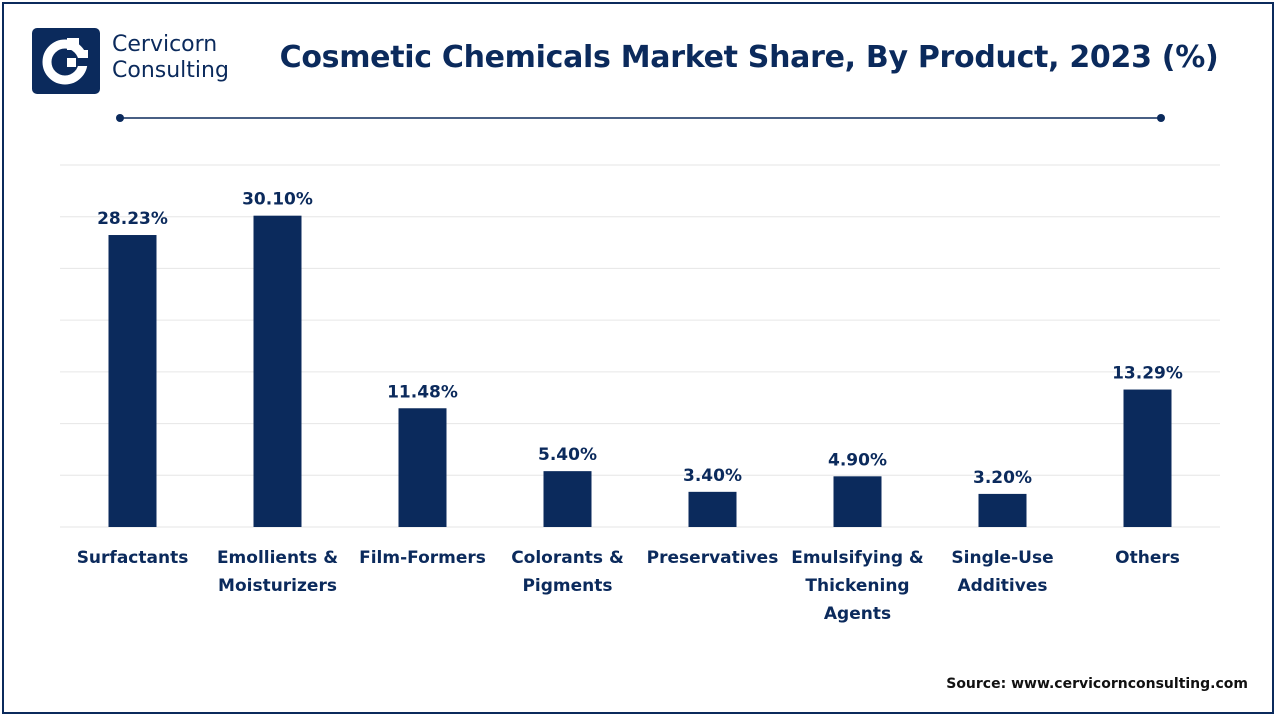 Image resolution: width=1280 pixels, height=720 pixels. I want to click on divider-right-dot, so click(1161, 118).